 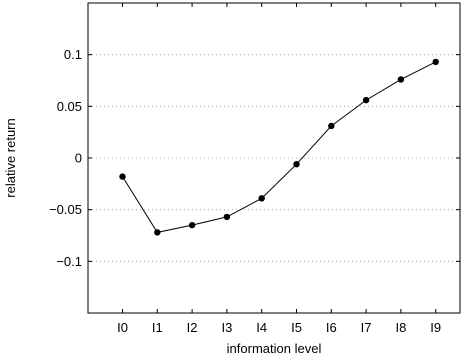 I want to click on x-tick-label: I6, so click(x=331, y=327).